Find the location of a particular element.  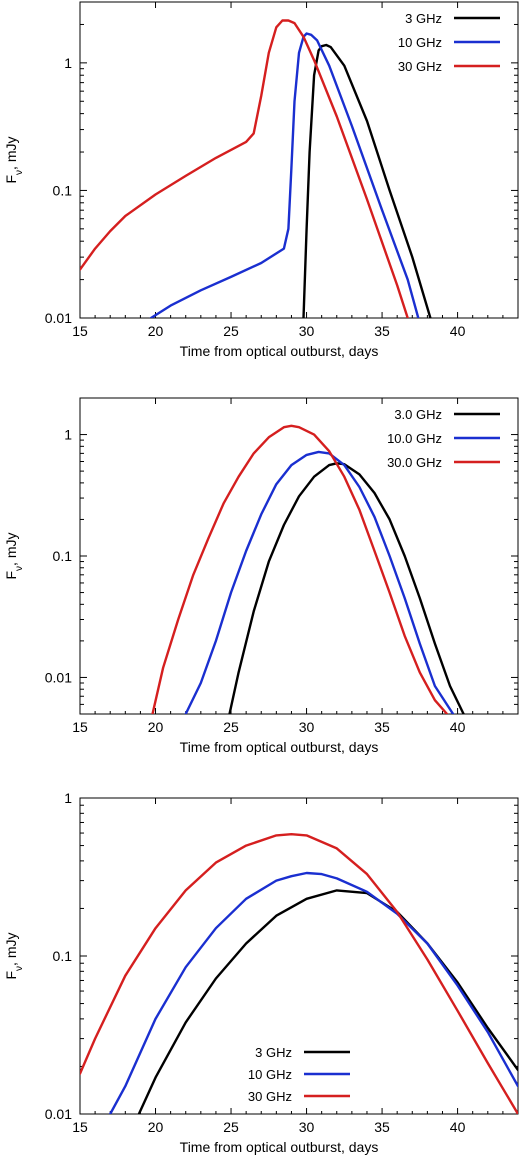

legend-label: 30.0 GHz is located at coordinates (414, 462).